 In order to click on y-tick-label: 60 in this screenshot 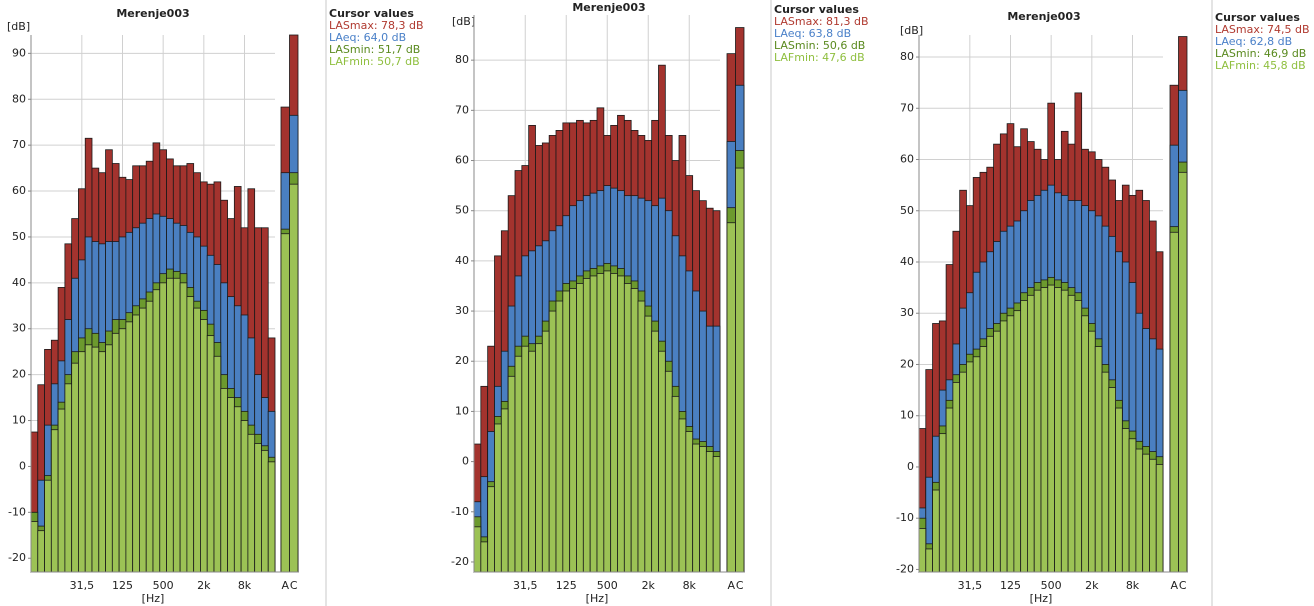, I will do `click(907, 159)`.